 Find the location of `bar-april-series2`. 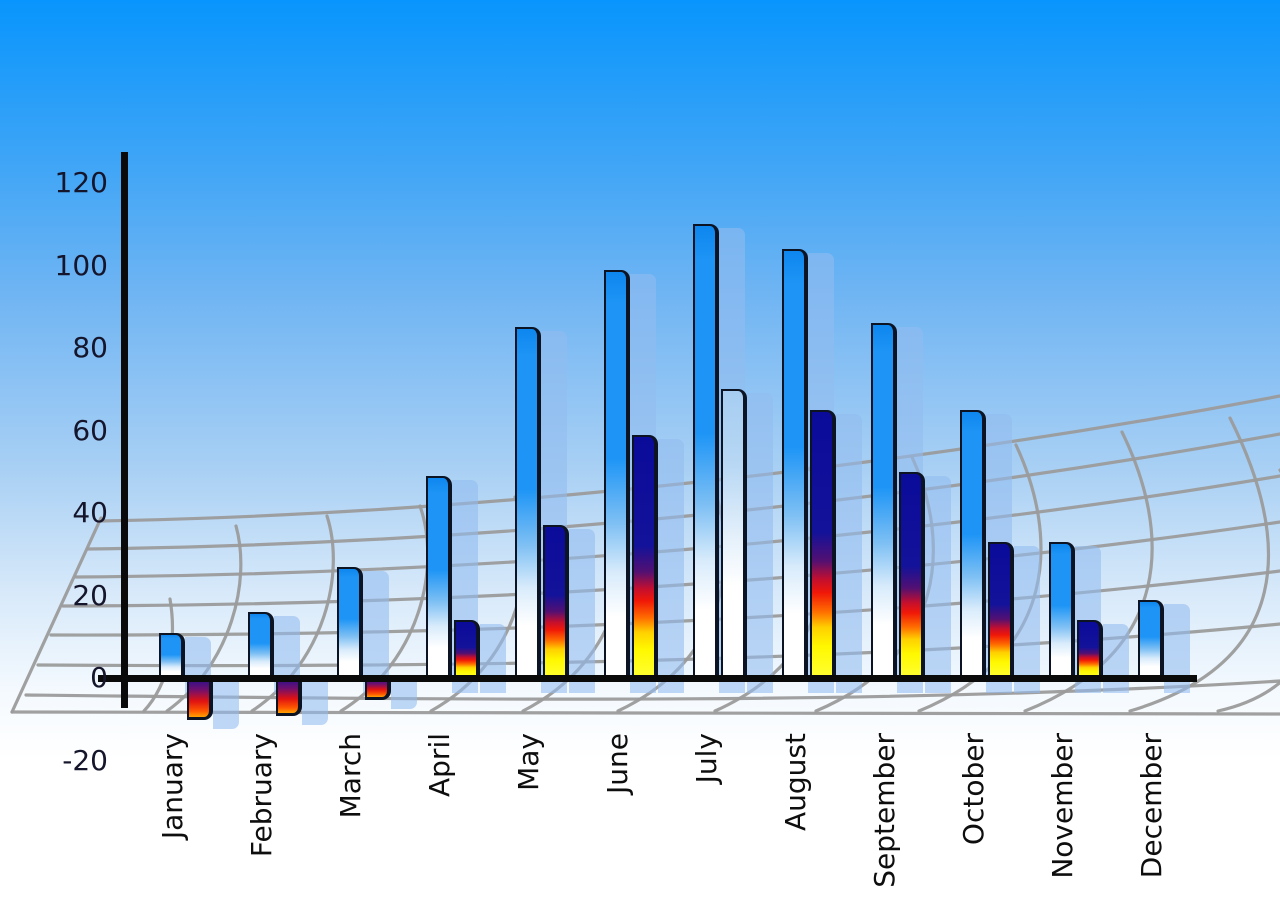

bar-april-series2 is located at coordinates (467, 649).